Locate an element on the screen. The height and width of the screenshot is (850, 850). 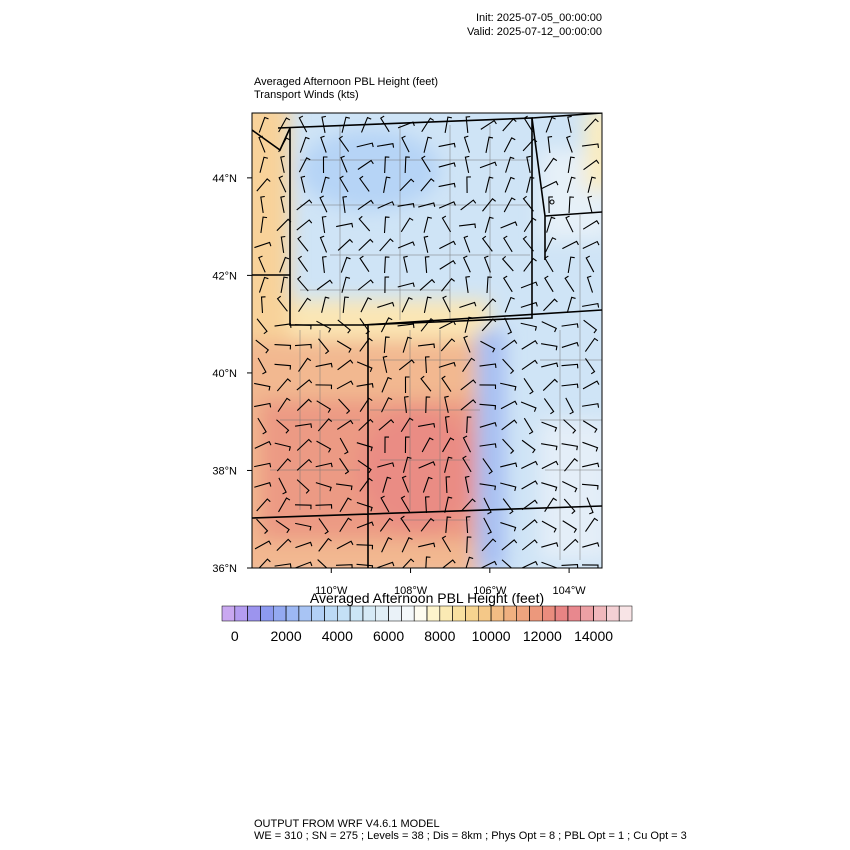
colorbar-tick-label: 14000 is located at coordinates (593, 636).